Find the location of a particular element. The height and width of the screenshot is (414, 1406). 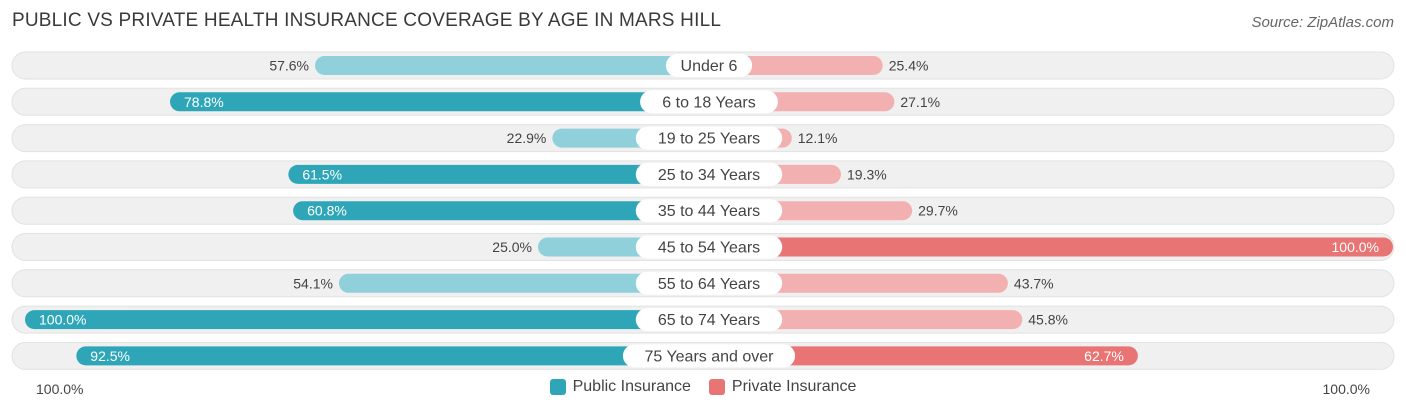

legend-item-private: Private Insurance is located at coordinates (782, 387).